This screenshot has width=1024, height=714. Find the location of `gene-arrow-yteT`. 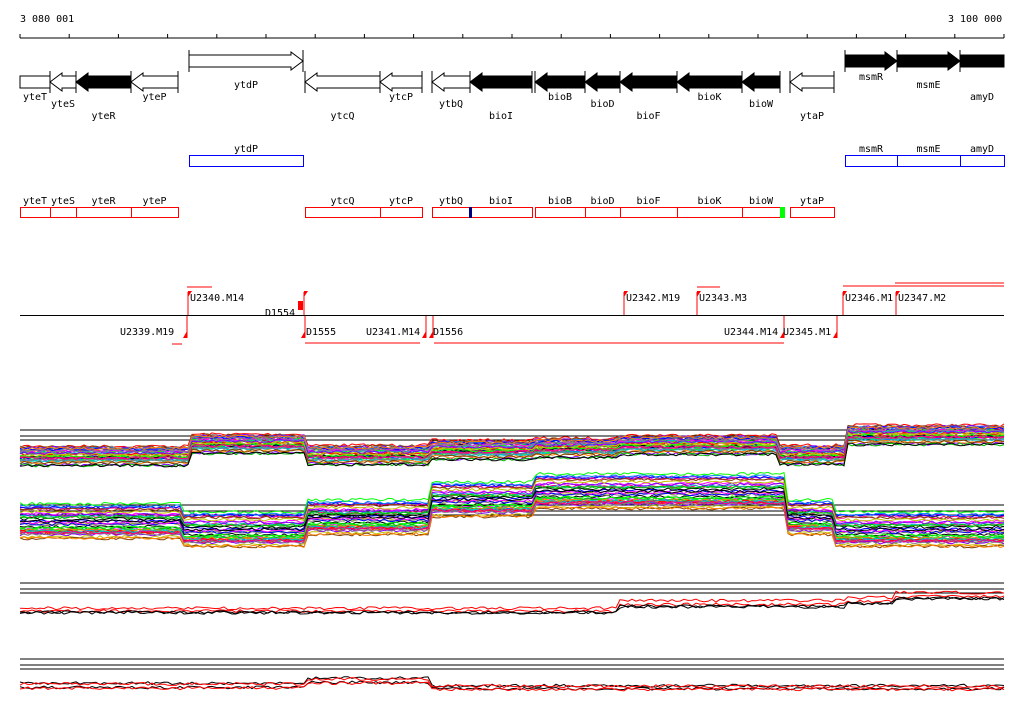

gene-arrow-yteT is located at coordinates (35, 82).